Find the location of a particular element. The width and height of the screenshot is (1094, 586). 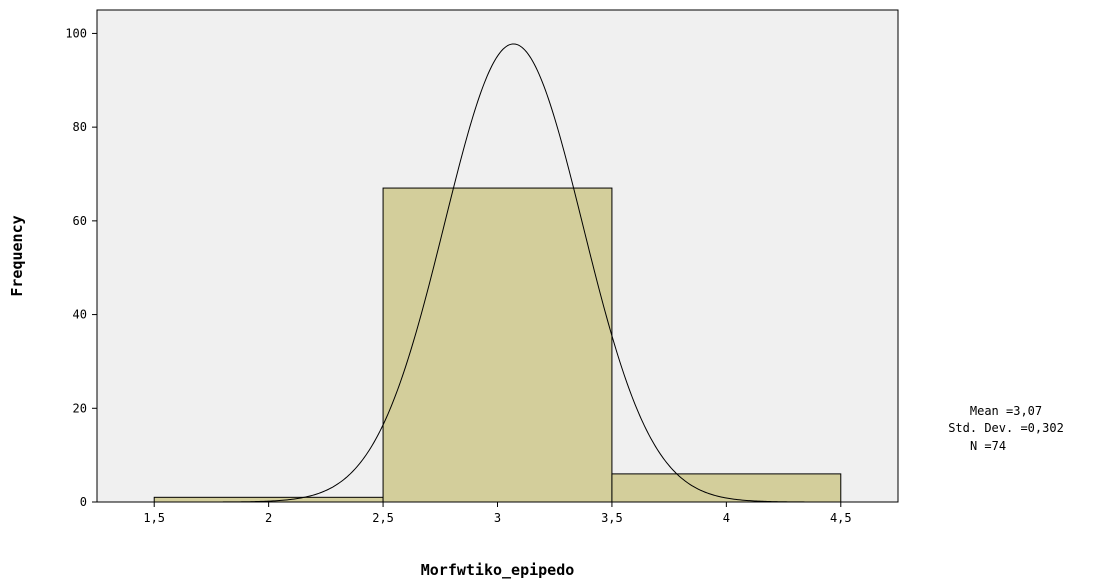

x-tick-label: 4 is located at coordinates (726, 518).